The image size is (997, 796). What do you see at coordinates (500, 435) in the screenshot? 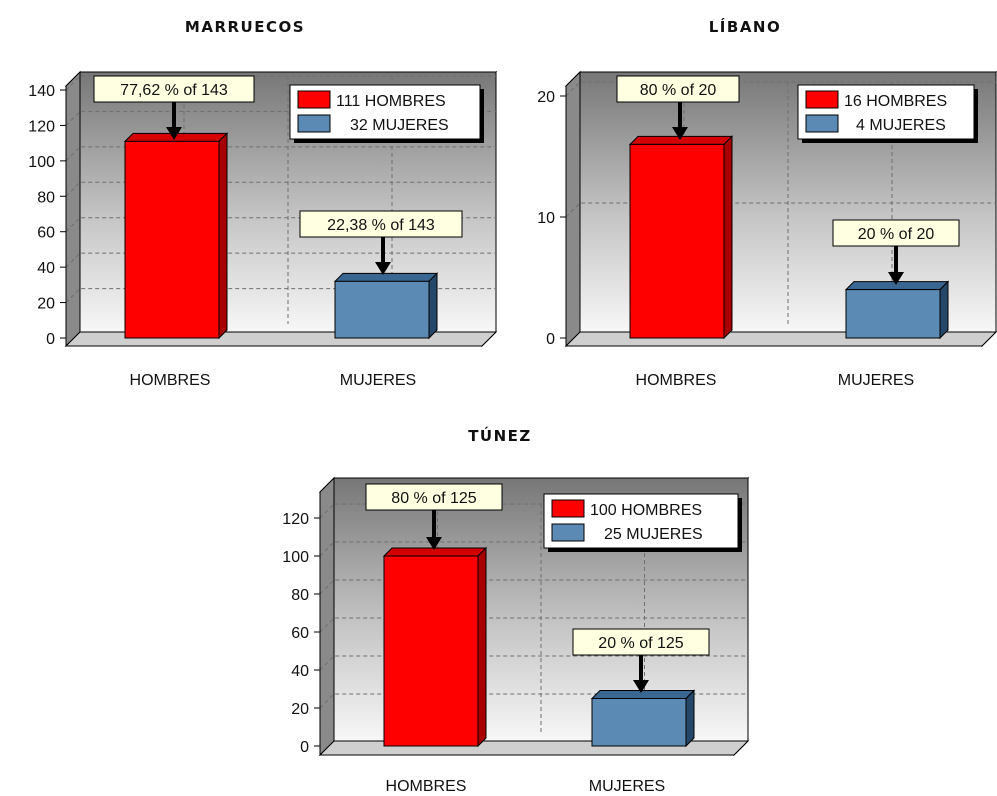
I see `chart-title: TÚNEZ` at bounding box center [500, 435].